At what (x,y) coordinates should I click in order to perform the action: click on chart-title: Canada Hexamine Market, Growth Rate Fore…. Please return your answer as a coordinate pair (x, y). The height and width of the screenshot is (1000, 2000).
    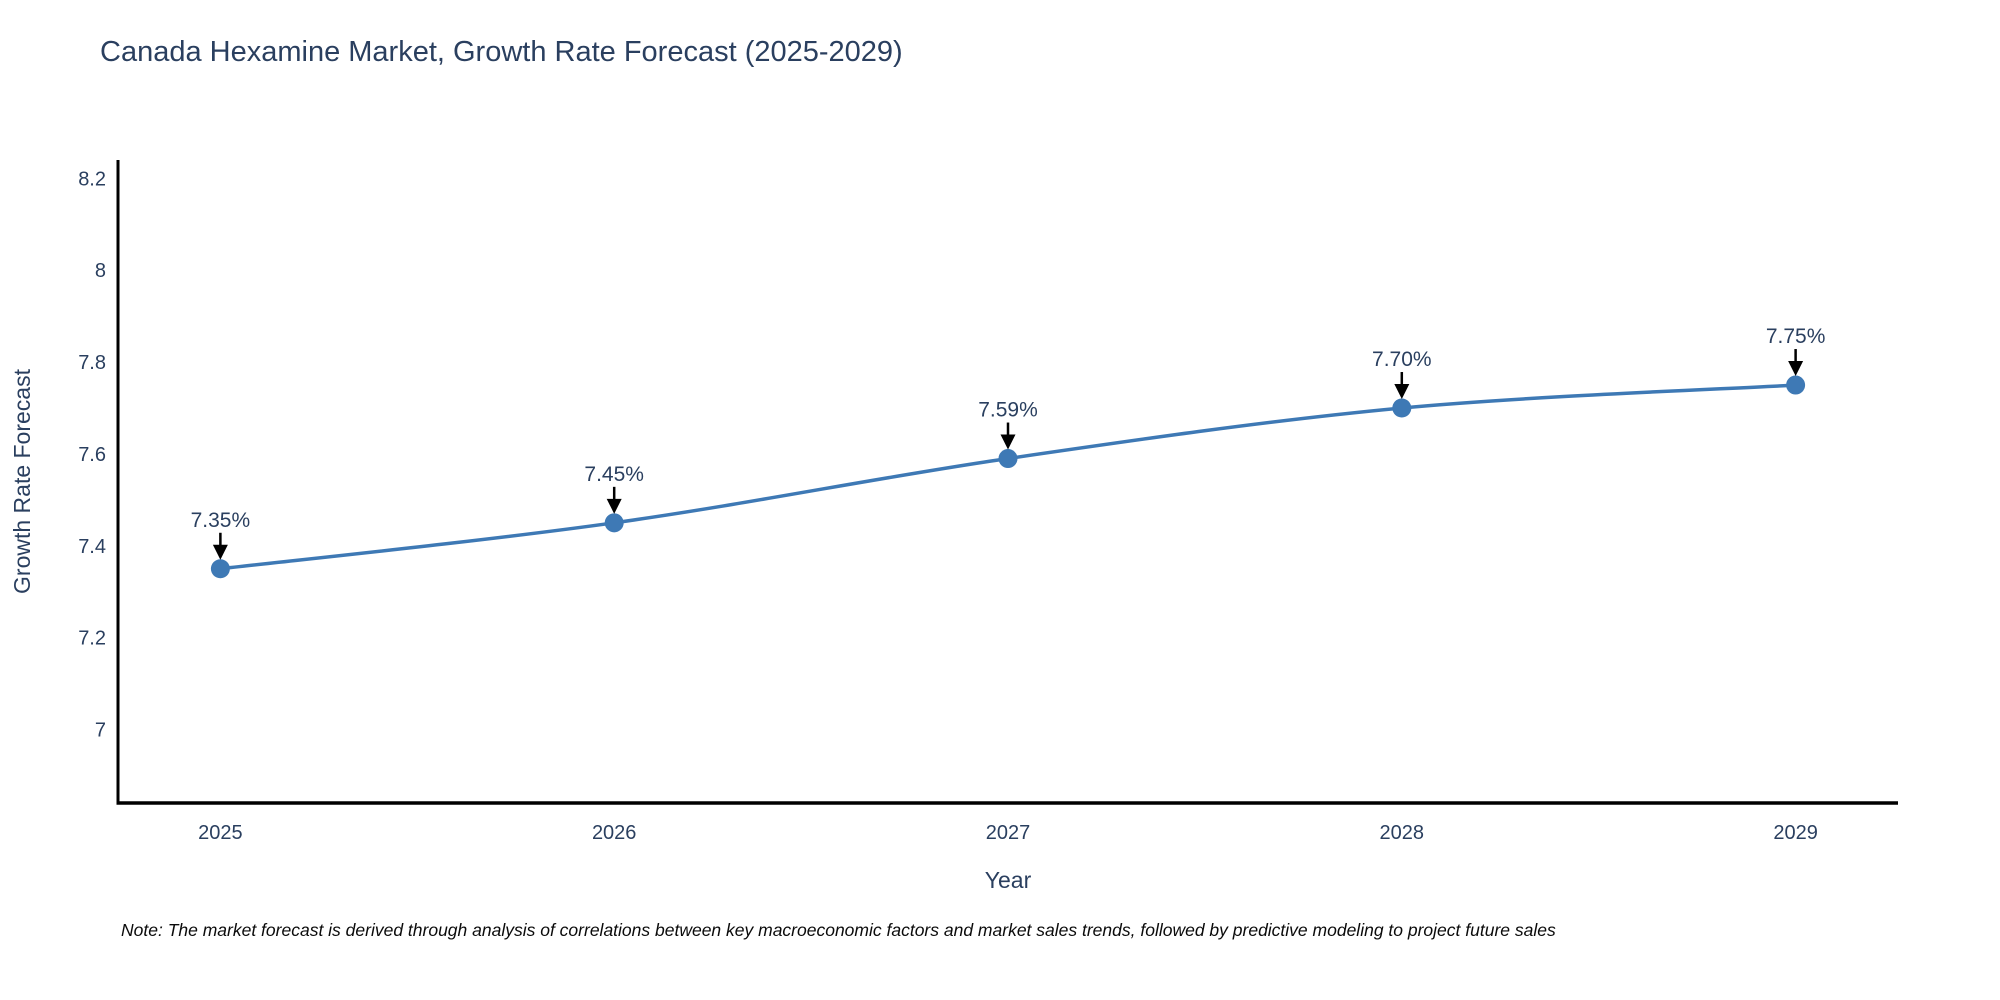
    Looking at the image, I should click on (501, 52).